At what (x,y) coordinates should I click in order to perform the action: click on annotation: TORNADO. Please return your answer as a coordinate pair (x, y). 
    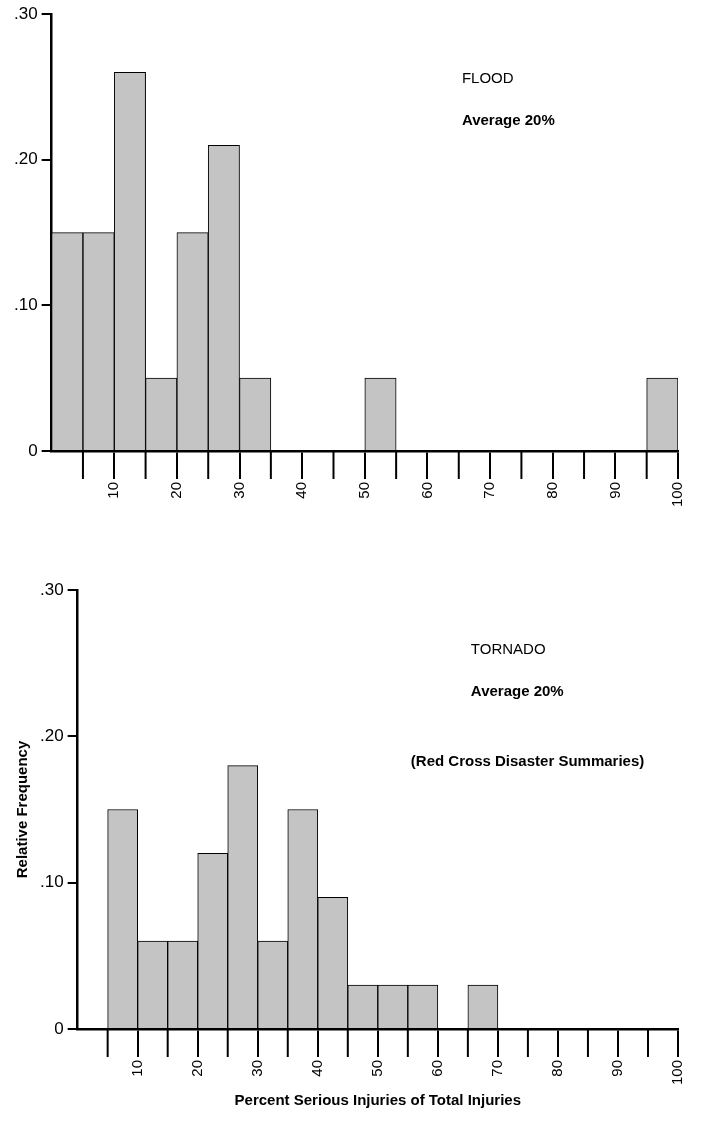
    Looking at the image, I should click on (508, 649).